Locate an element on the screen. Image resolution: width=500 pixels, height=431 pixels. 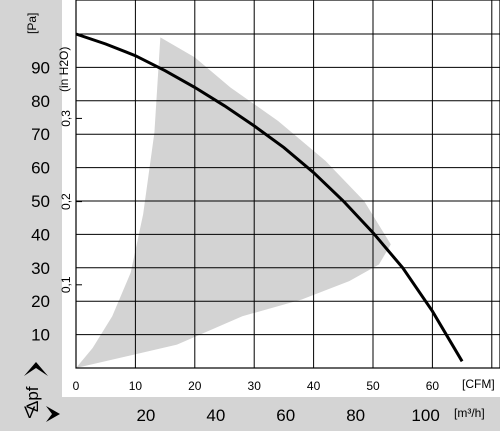
m3h-tick-labels: 20 40 60 80 100 is located at coordinates (287, 415).